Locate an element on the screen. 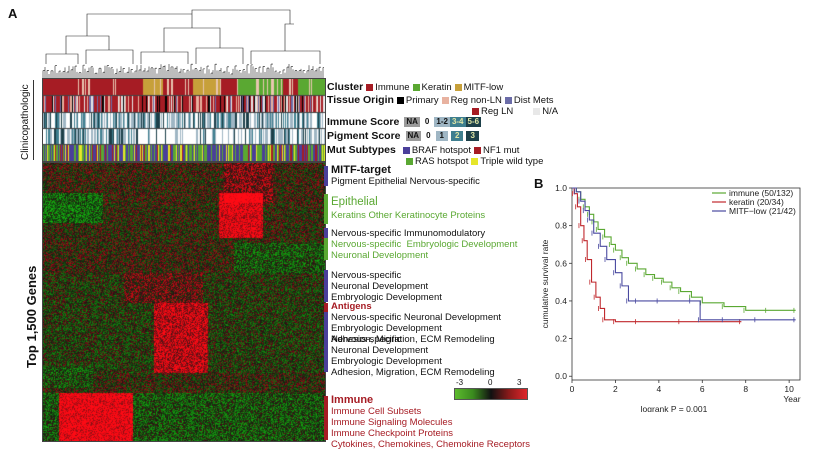 This screenshot has height=452, width=828. group-line: Immune Checkpoint Proteins is located at coordinates (392, 433).